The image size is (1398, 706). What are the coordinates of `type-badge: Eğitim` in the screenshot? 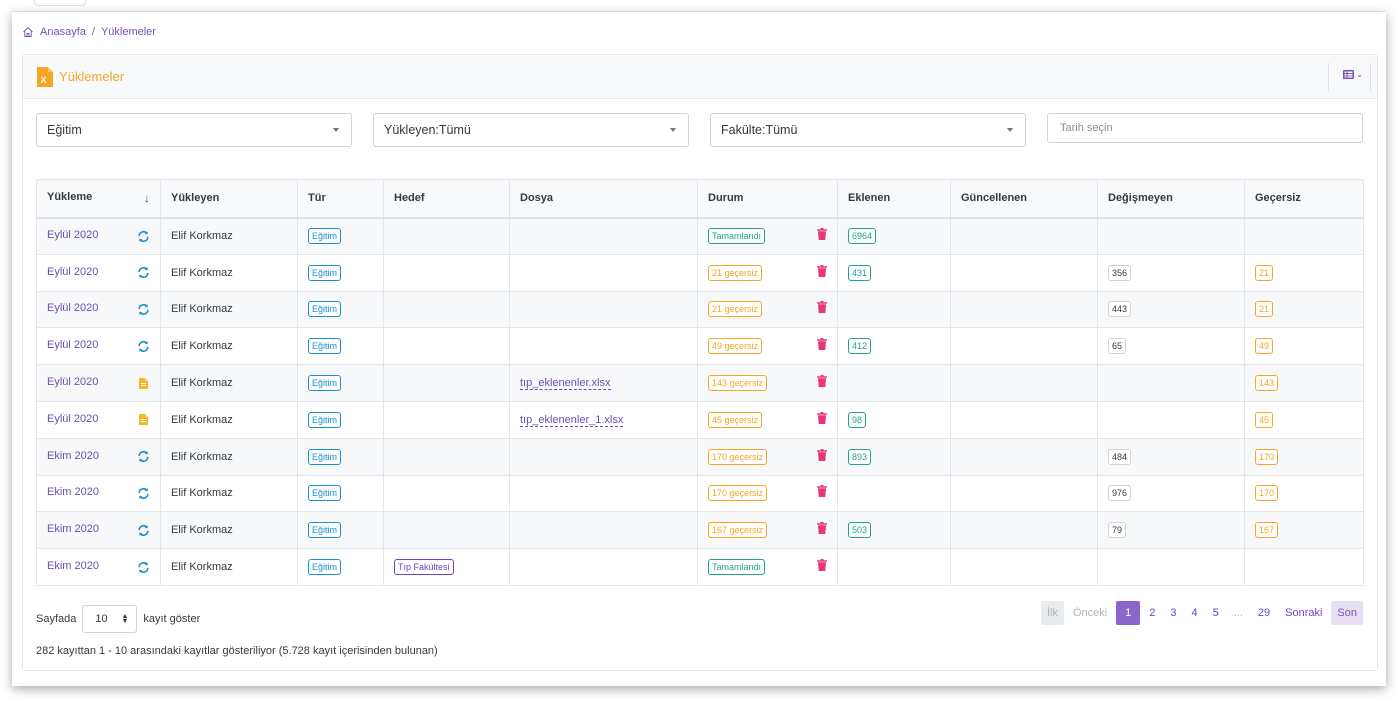 It's located at (325, 346).